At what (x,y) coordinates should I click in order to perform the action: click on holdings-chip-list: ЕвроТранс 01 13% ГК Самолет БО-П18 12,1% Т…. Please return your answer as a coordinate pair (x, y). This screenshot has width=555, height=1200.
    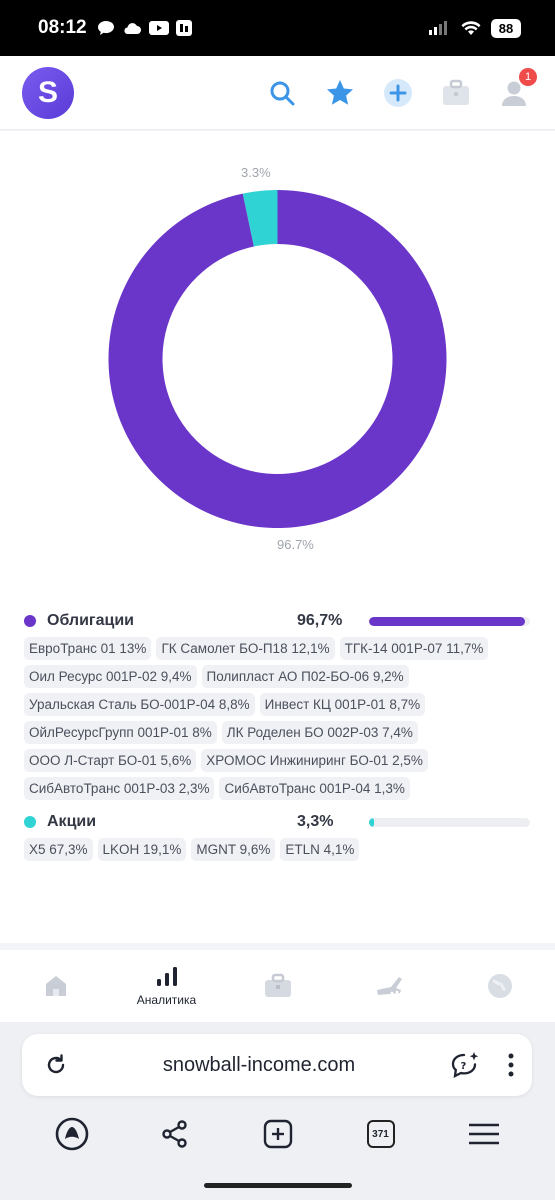
    Looking at the image, I should click on (279, 718).